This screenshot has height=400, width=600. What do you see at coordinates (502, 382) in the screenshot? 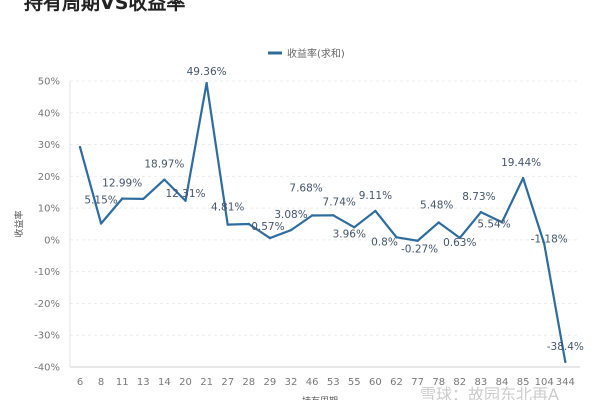
I see `x-tick-label: 84` at bounding box center [502, 382].